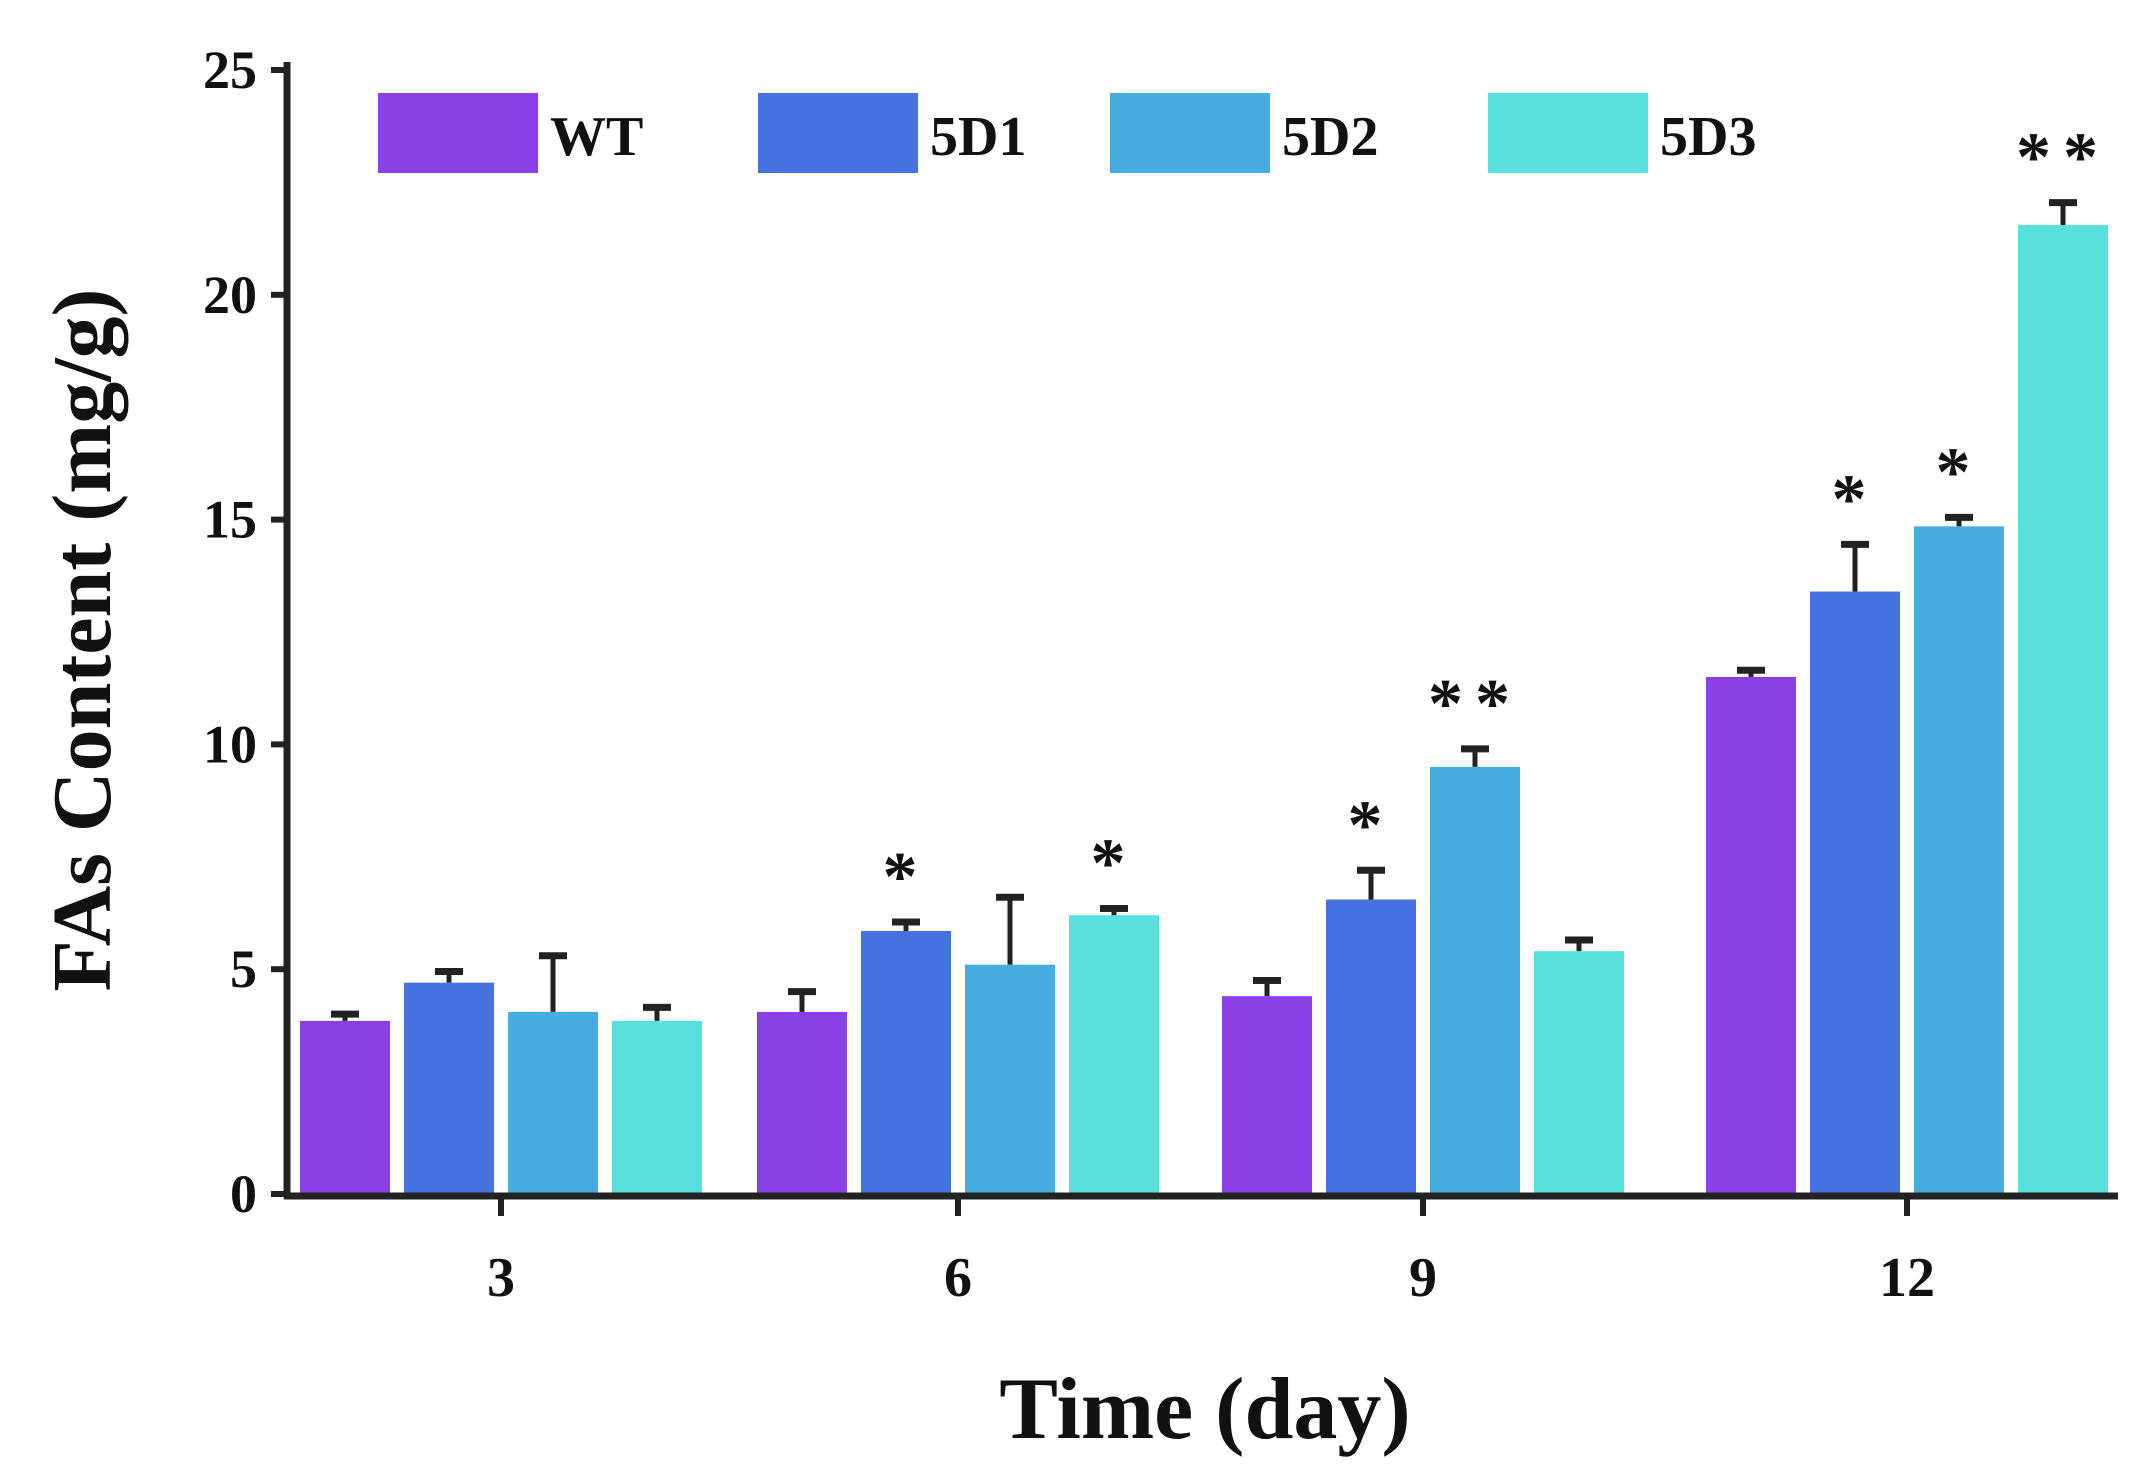 This screenshot has height=1465, width=2151. What do you see at coordinates (2063, 709) in the screenshot?
I see `bar-5d3-day12` at bounding box center [2063, 709].